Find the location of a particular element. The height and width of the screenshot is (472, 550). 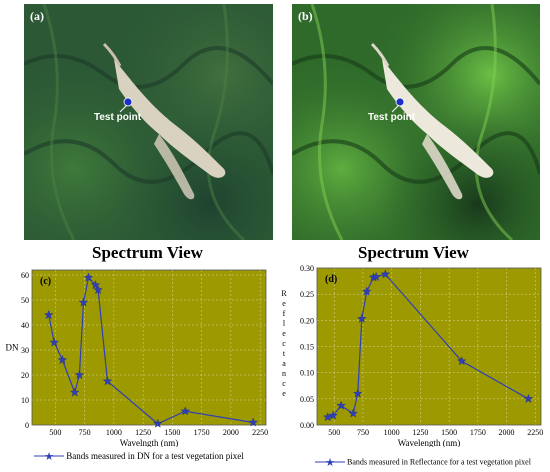

test-point-label-b: Test point is located at coordinates (392, 117).